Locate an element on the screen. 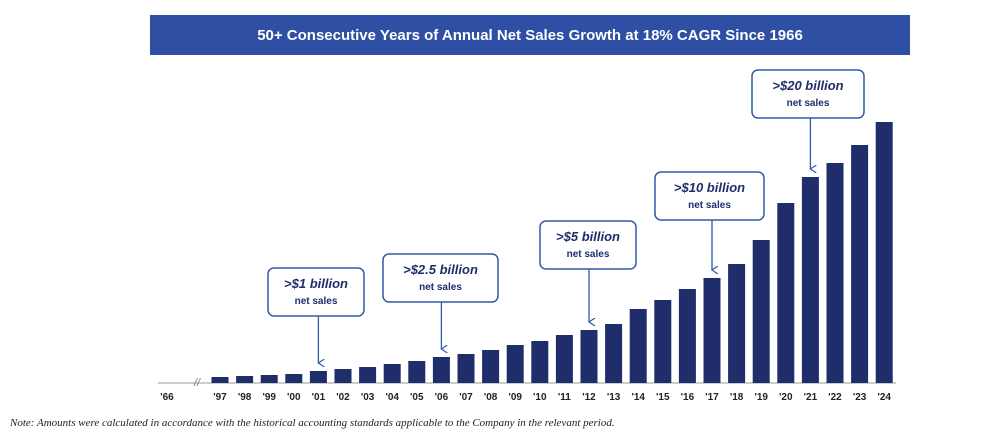  x-tick-label: '11 is located at coordinates (564, 397).